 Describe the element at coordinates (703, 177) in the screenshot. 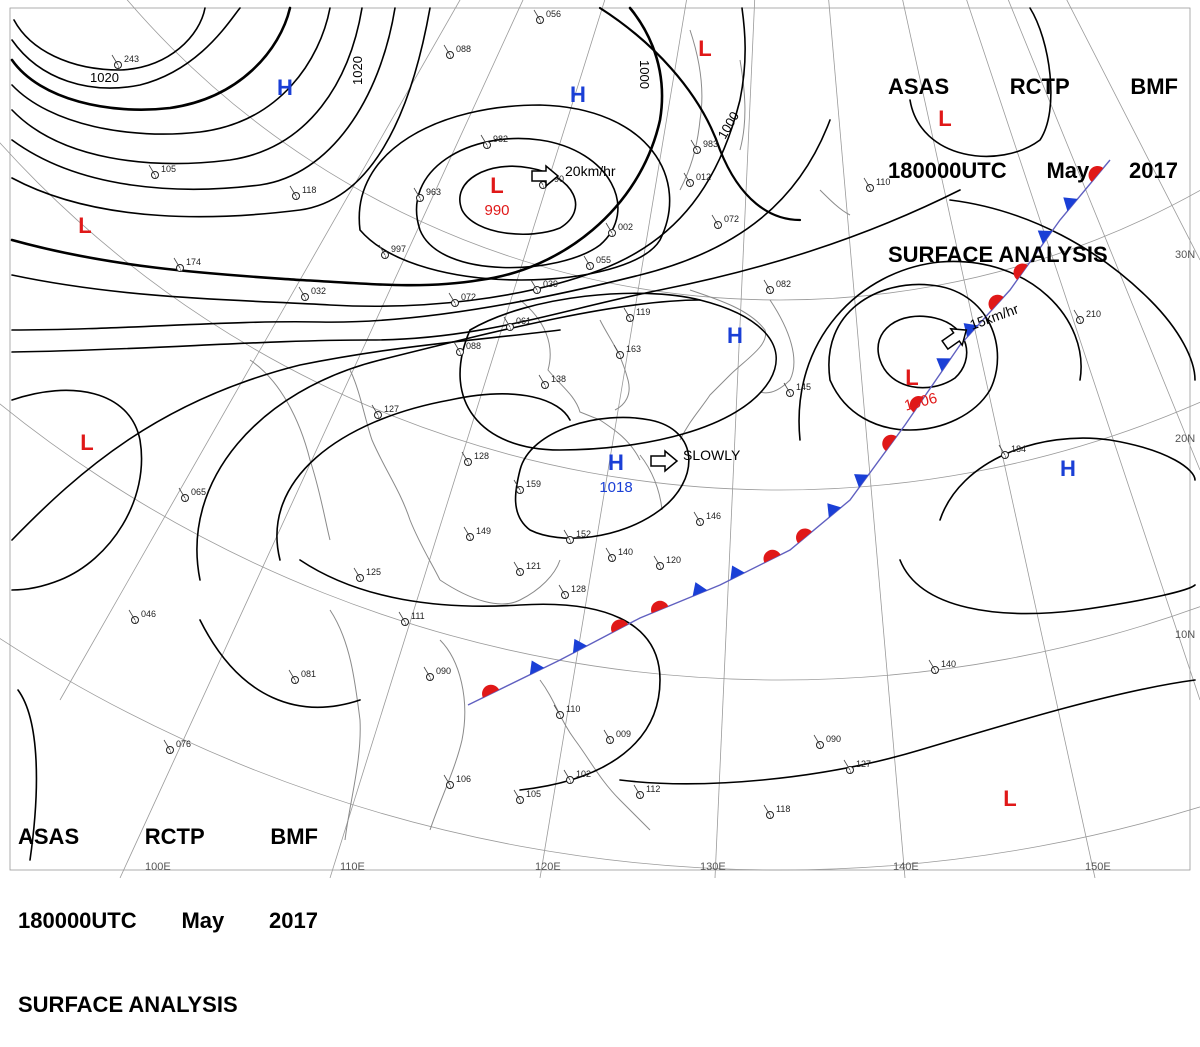

I see `station-pressure: 012` at that location.